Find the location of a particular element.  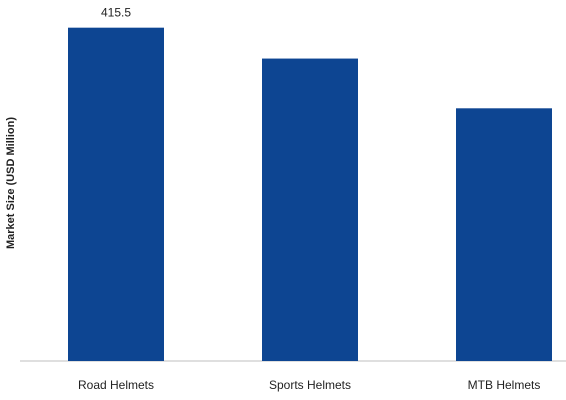

x-tick-labels-group: Road Helmets Sports Helmets MTB Helmets is located at coordinates (309, 385).